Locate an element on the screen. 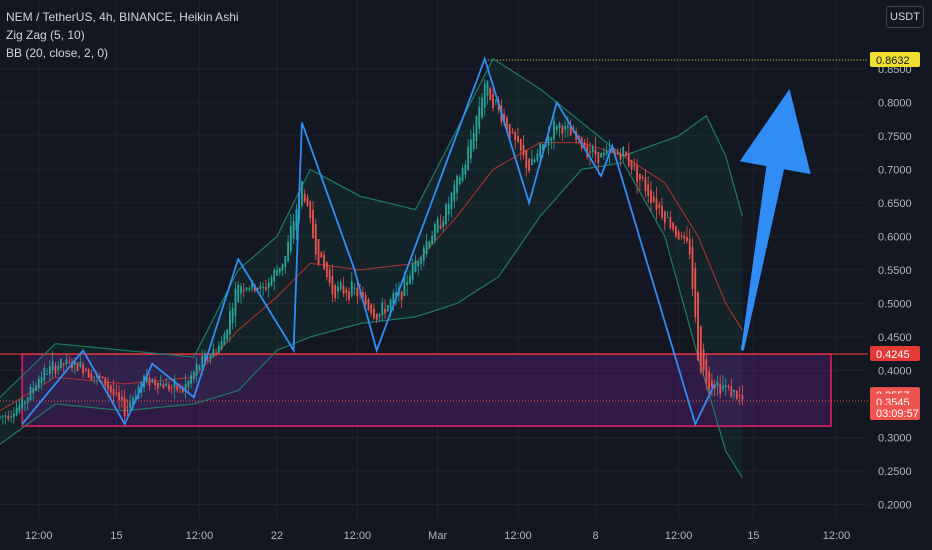 The height and width of the screenshot is (550, 932). y-tick-label: 0.7500 is located at coordinates (895, 137).